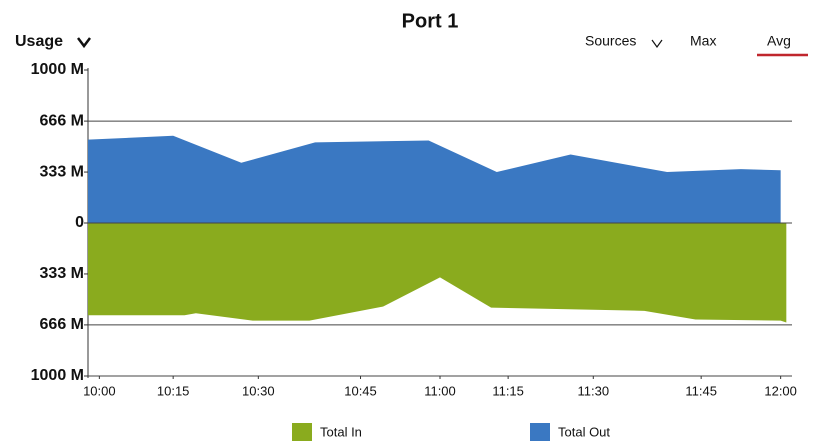  I want to click on legend-item: Total In, so click(327, 432).